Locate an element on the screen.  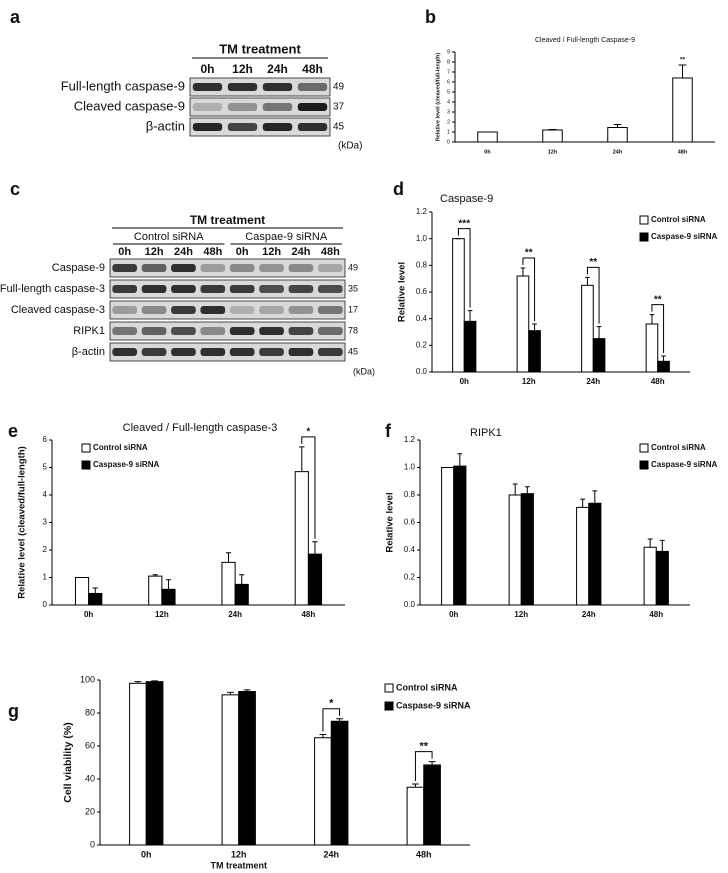
kda-label: 17 is located at coordinates (353, 309).